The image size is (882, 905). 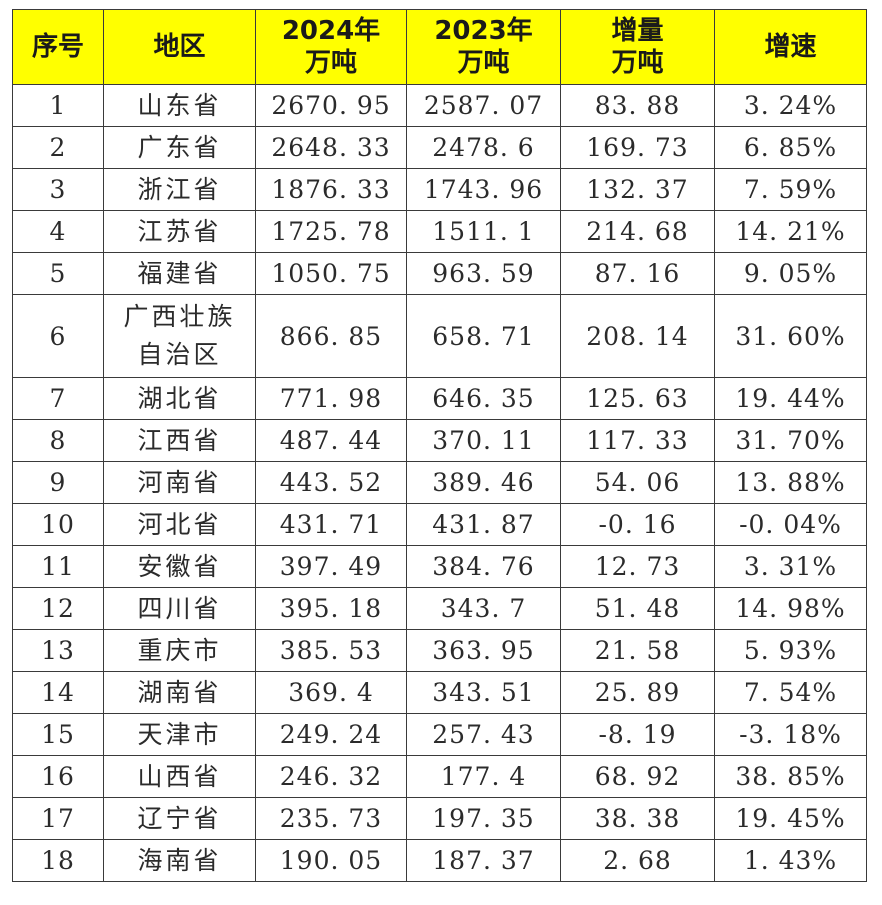 What do you see at coordinates (179, 818) in the screenshot?
I see `cell-region: 辽宁省` at bounding box center [179, 818].